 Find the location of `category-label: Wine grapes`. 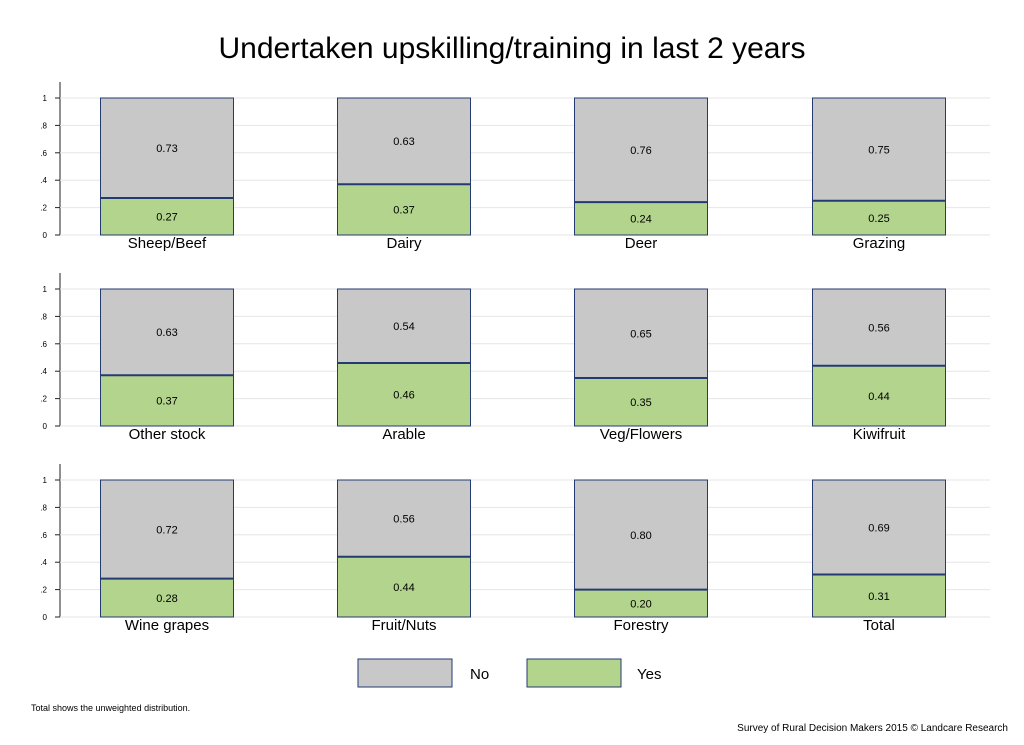

category-label: Wine grapes is located at coordinates (167, 625).